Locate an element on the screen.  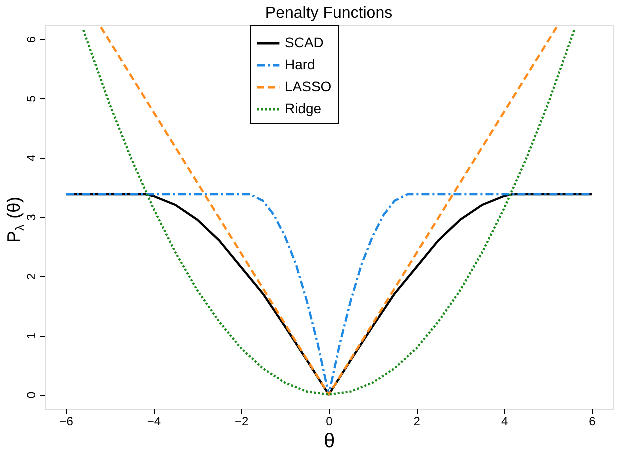
x-tick-label: 6 is located at coordinates (592, 421).